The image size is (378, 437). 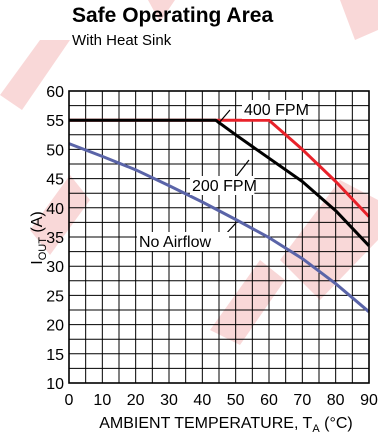 What do you see at coordinates (55, 209) in the screenshot?
I see `y-tick-label: 40` at bounding box center [55, 209].